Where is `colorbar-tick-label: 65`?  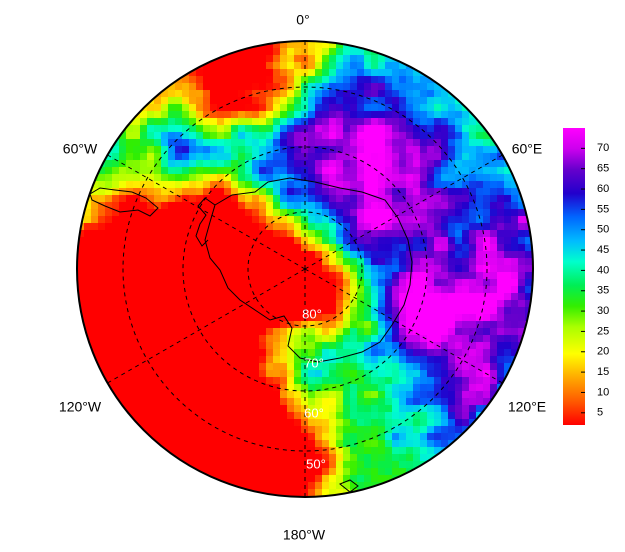
colorbar-tick-label: 65 is located at coordinates (603, 169).